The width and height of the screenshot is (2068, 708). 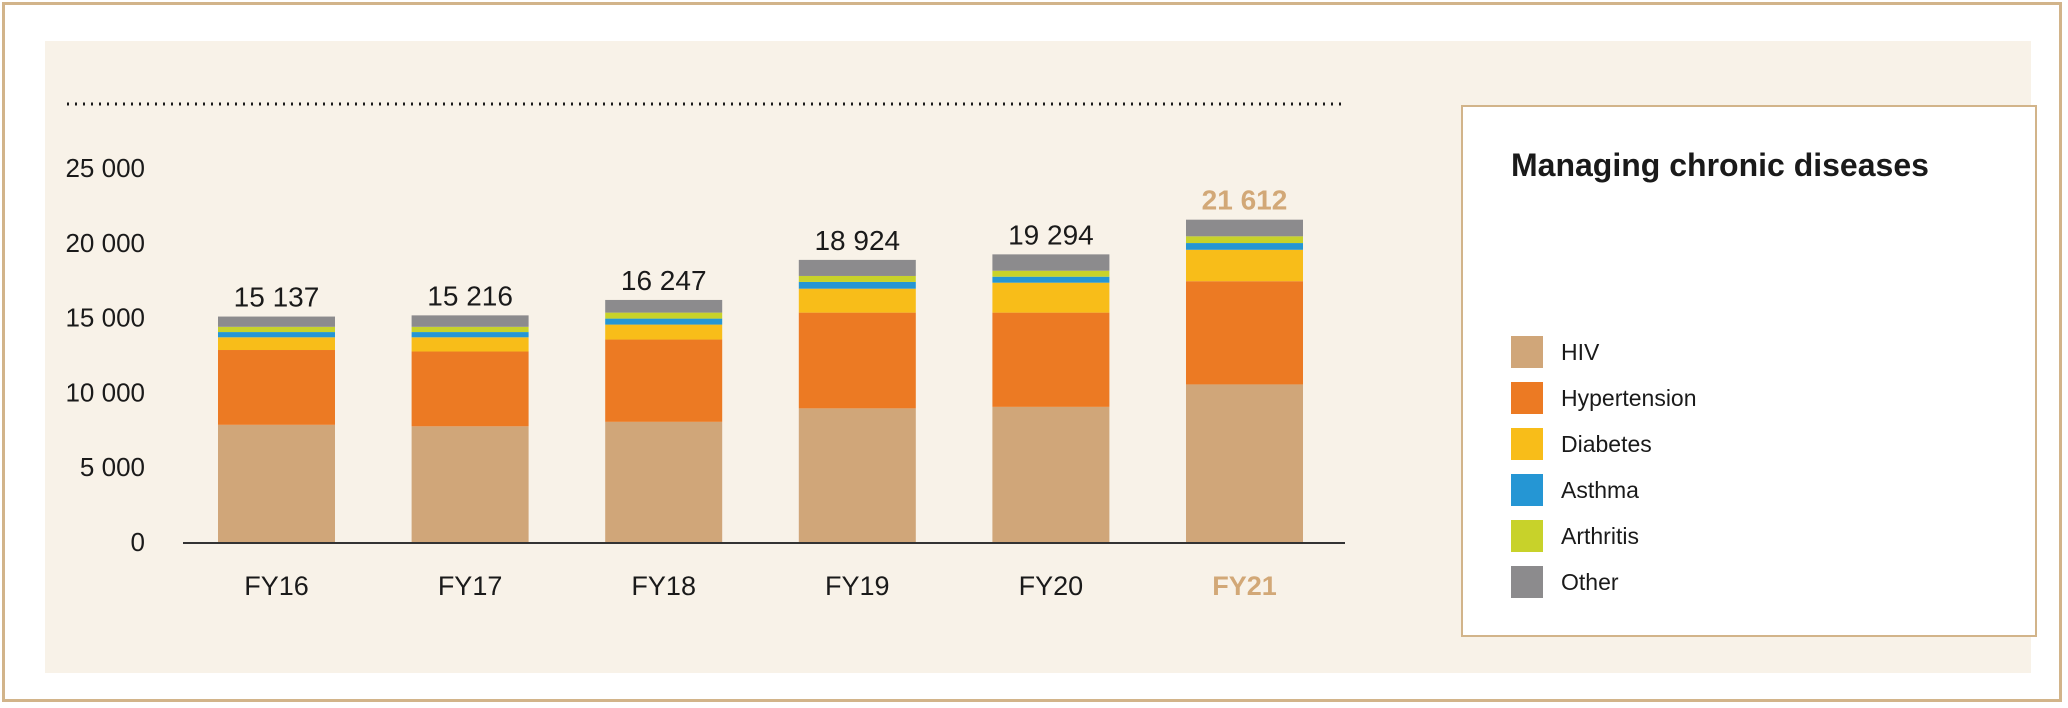 I want to click on bar-hiv-fy17, so click(x=470, y=484).